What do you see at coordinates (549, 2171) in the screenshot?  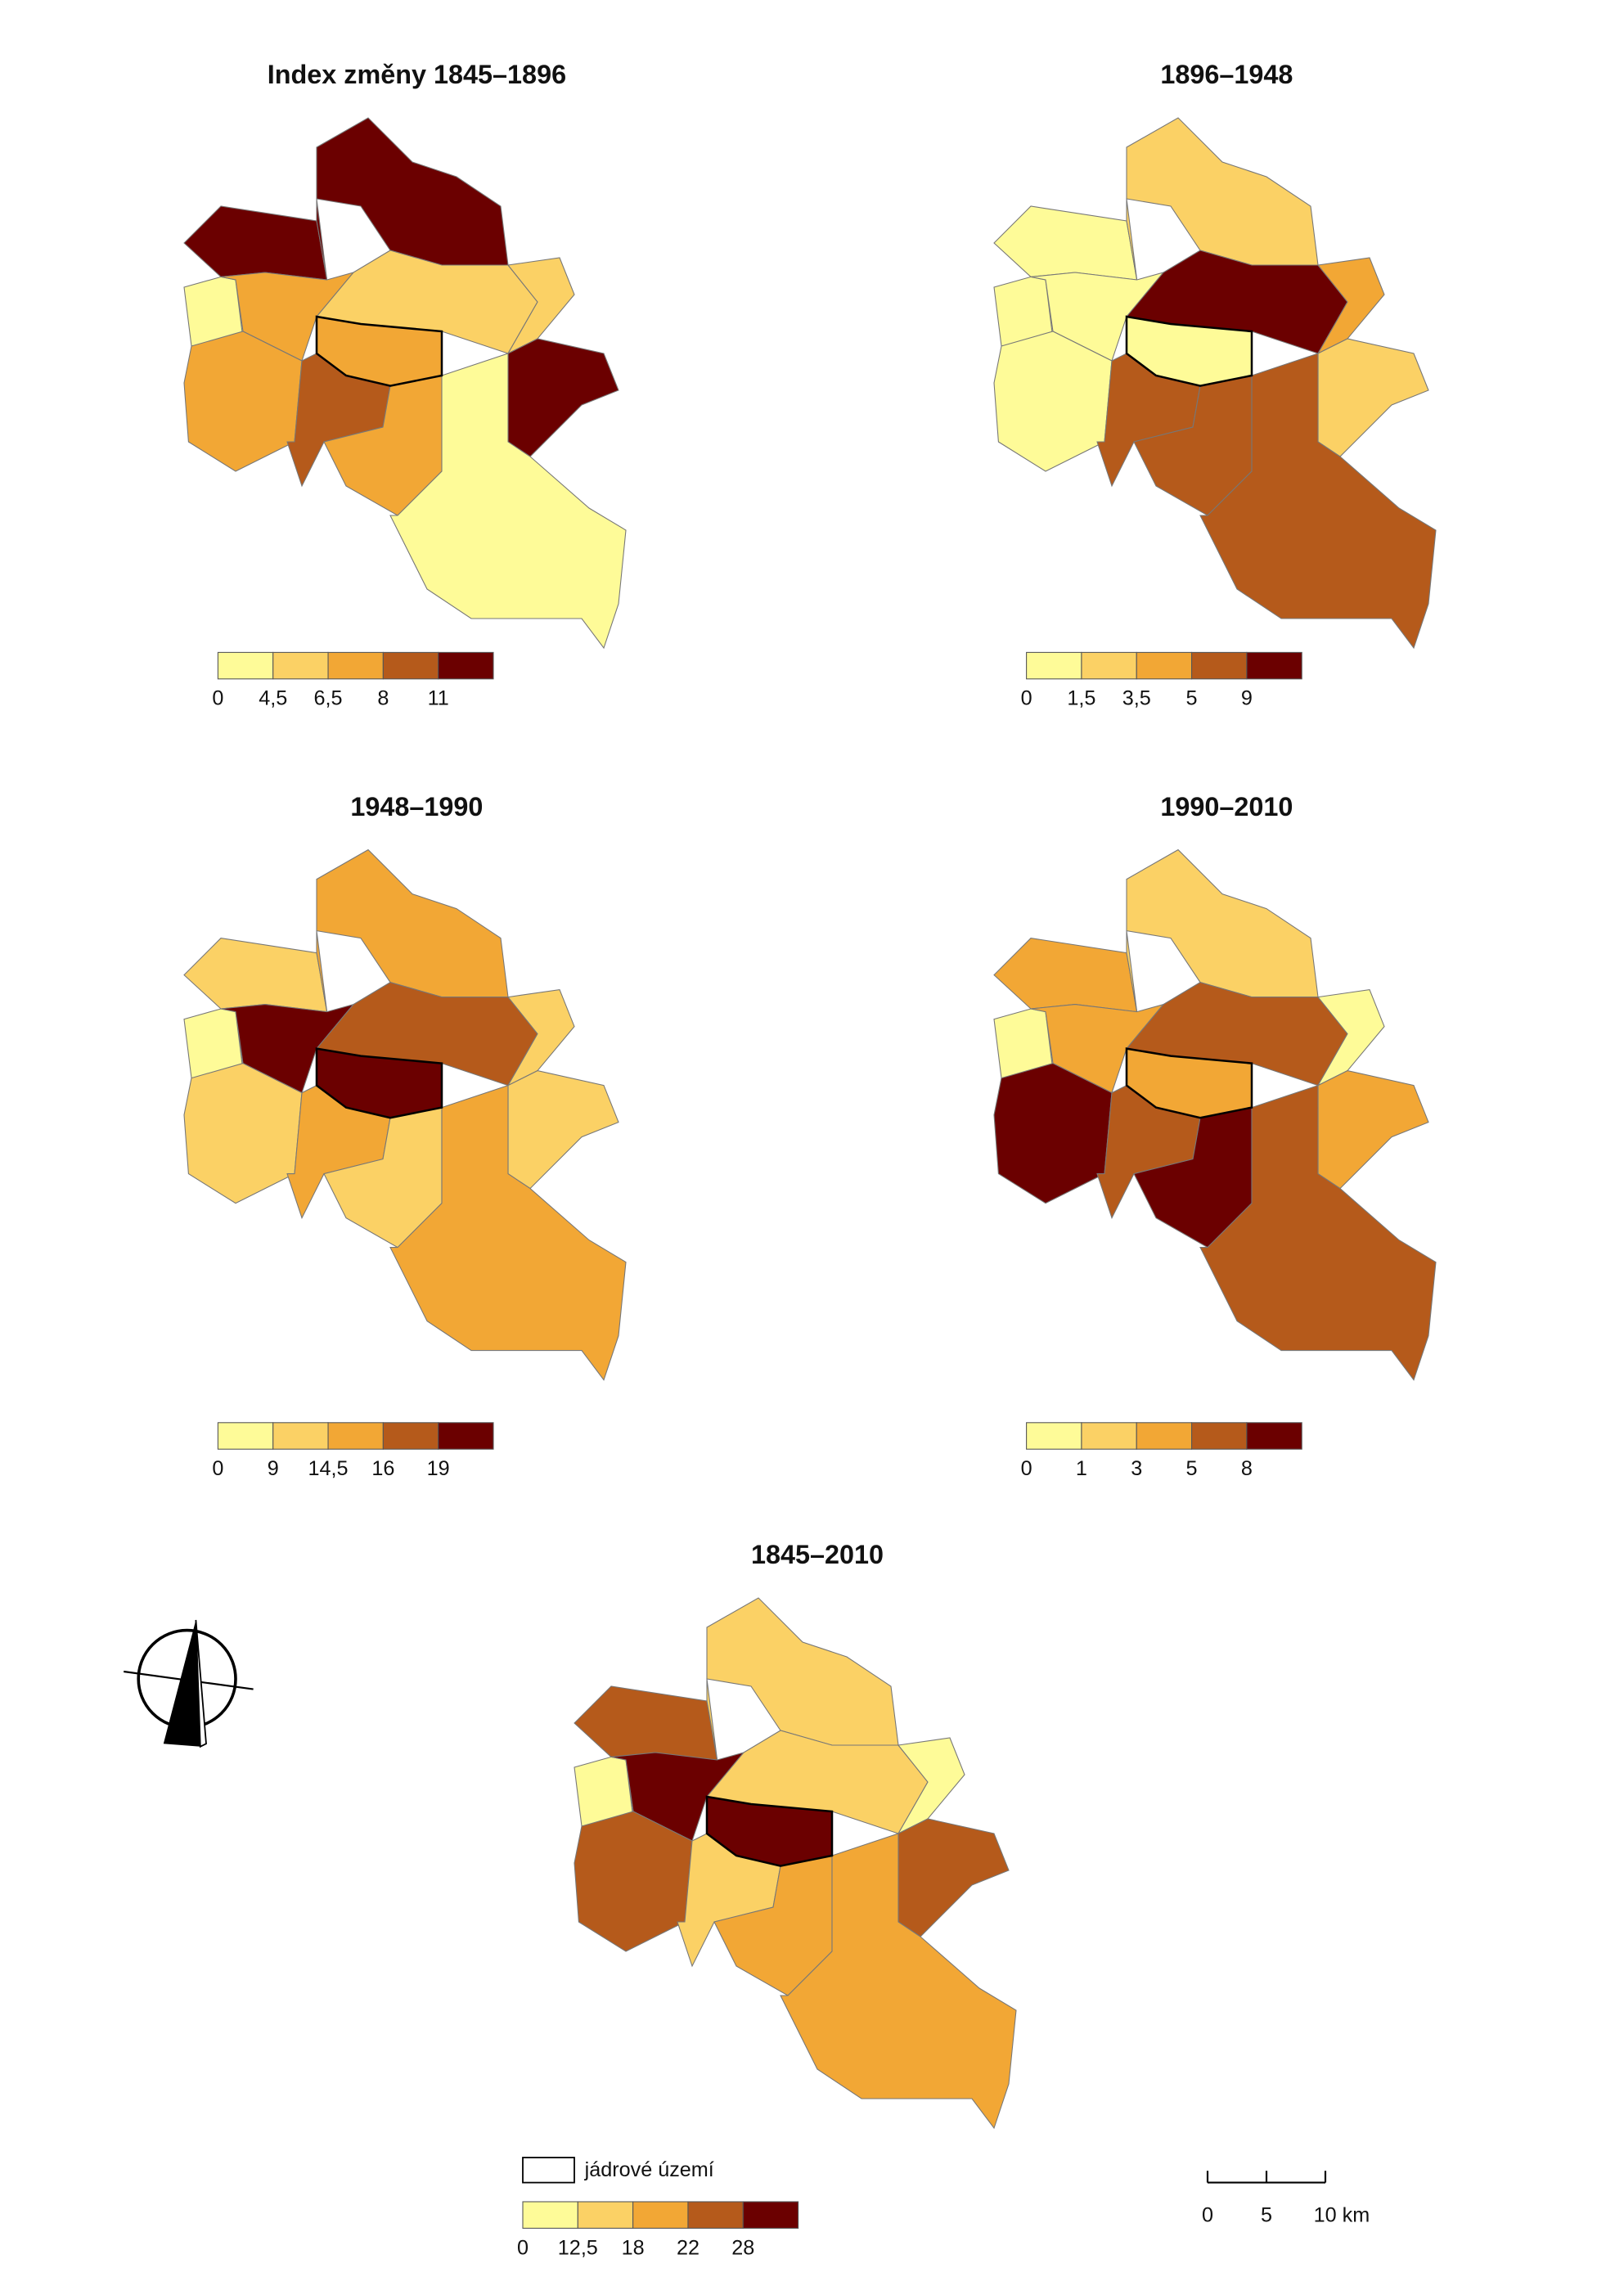 I see `core-swatch` at bounding box center [549, 2171].